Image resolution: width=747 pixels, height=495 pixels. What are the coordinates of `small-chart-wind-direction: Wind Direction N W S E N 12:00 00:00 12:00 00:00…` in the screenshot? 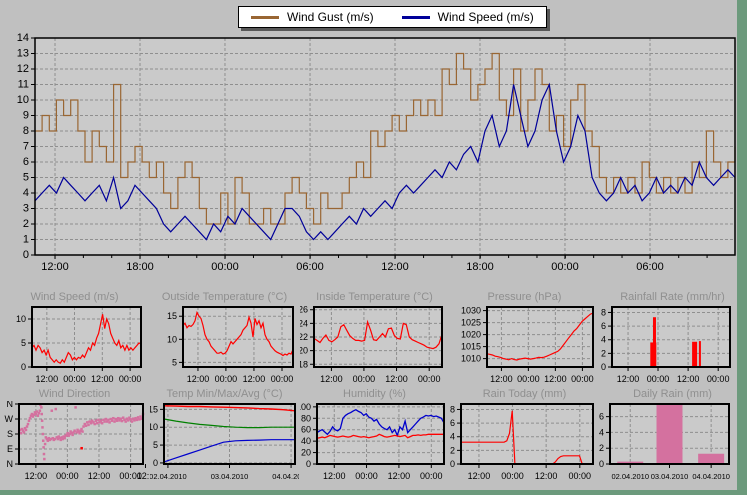 It's located at (75, 436).